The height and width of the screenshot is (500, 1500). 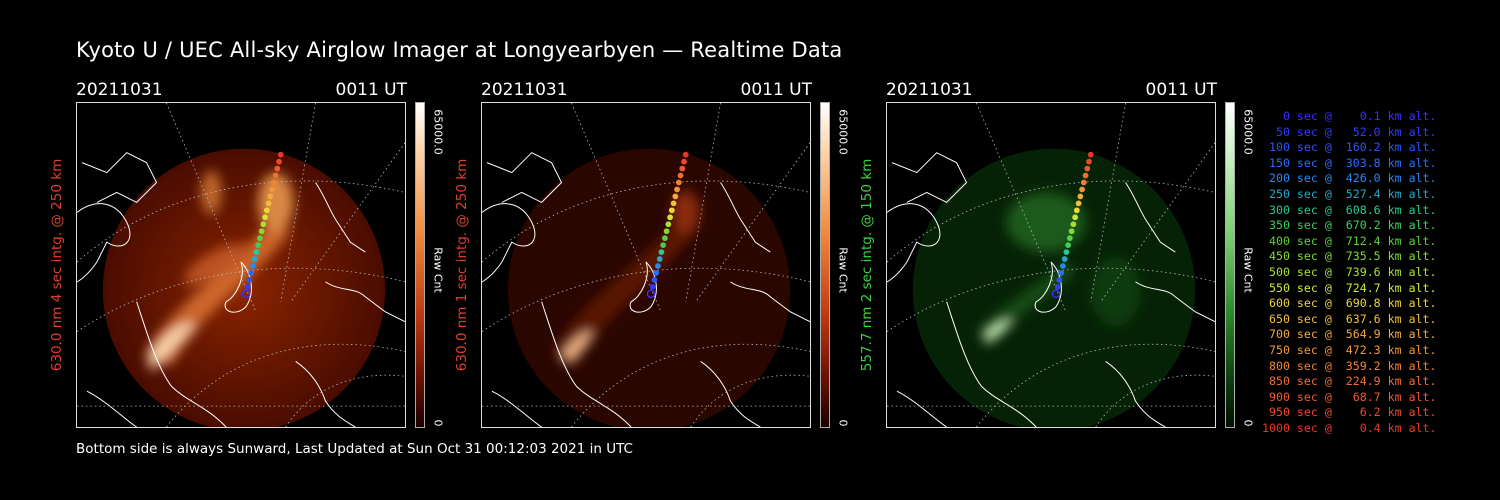 I want to click on legend-row: 200 sec @ 426.0 km alt., so click(x=1349, y=178).